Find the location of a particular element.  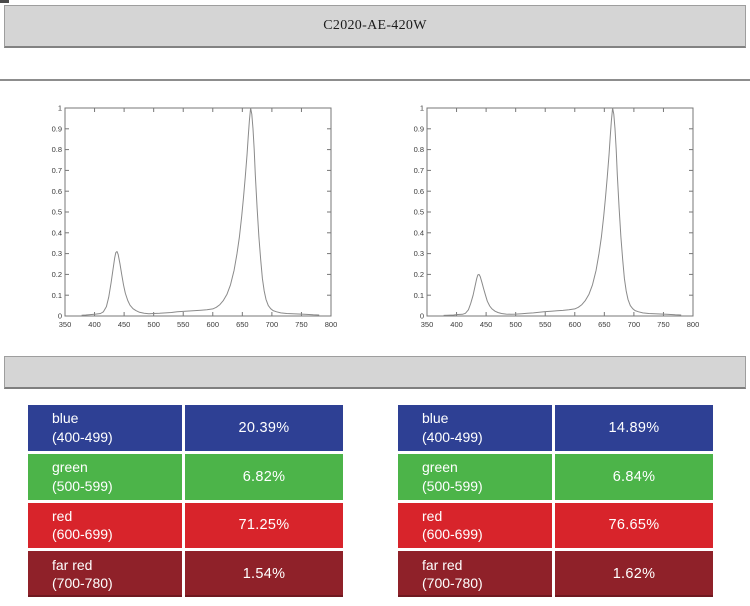

table-row: red (600-699) 71.25% is located at coordinates (185, 525).